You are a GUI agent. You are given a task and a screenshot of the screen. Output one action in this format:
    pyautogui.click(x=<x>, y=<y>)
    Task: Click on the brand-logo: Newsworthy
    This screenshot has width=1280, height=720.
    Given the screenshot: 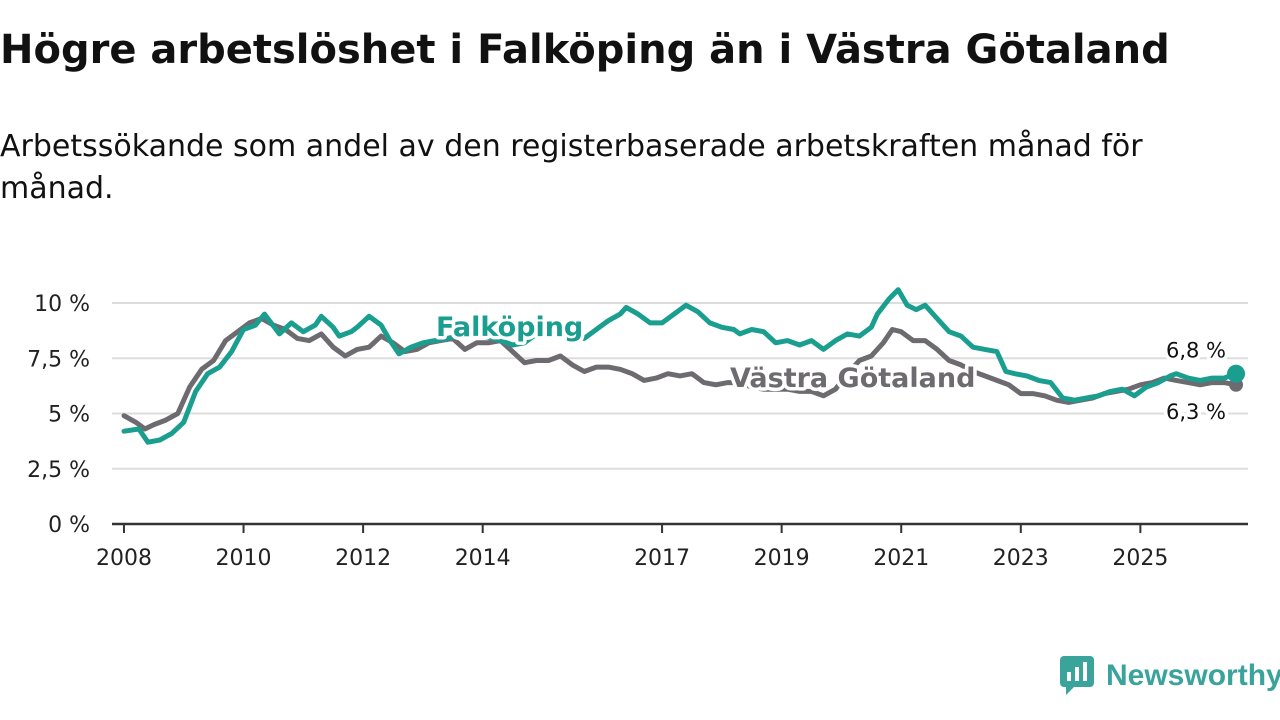 What is the action you would take?
    pyautogui.click(x=1170, y=676)
    